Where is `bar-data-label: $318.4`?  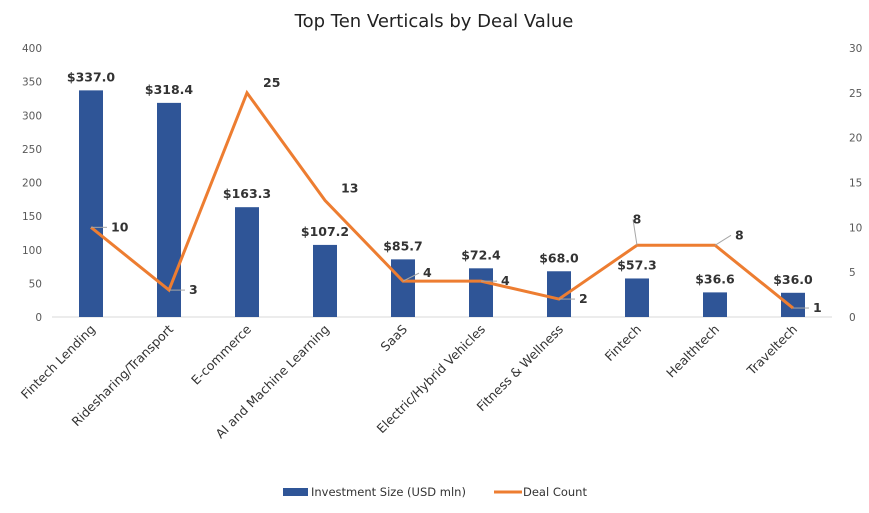 bar-data-label: $318.4 is located at coordinates (169, 89).